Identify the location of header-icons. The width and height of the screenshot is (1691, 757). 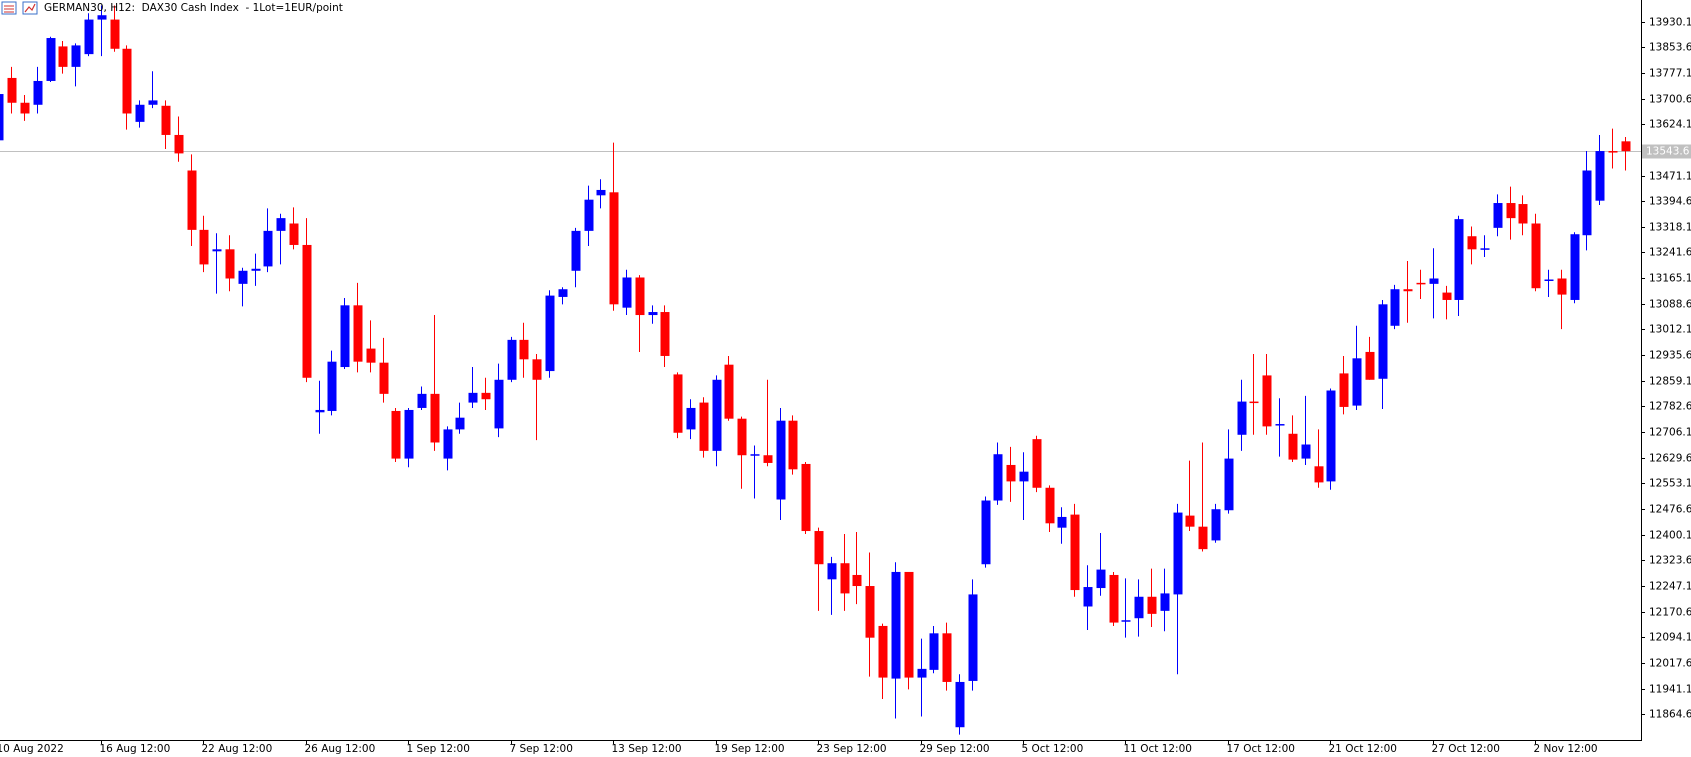
(19, 8).